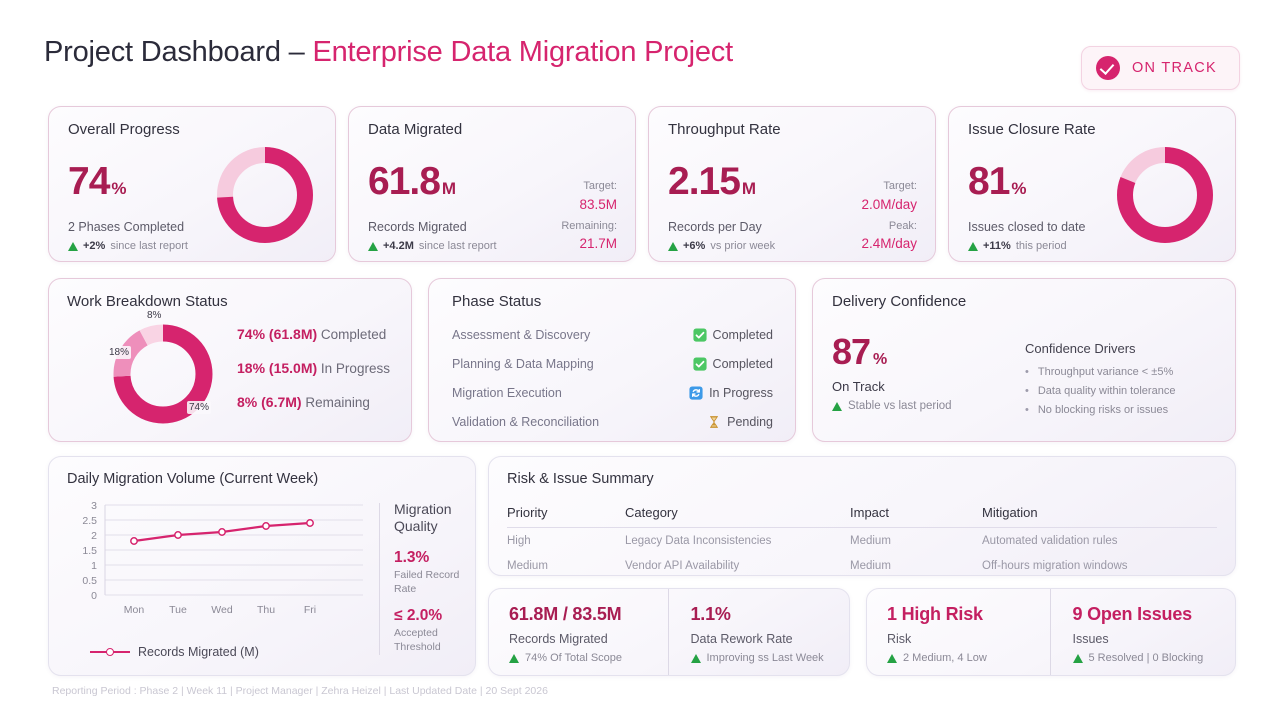 The image size is (1280, 720). I want to click on issue-closure-donut-chart, so click(1165, 197).